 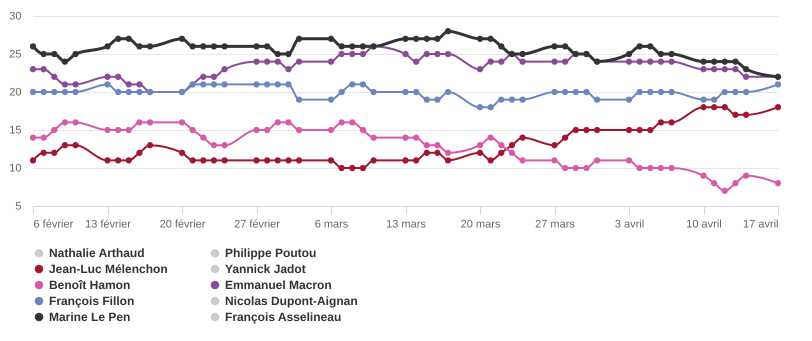 I want to click on legend-label: François Asselineau, so click(x=283, y=317).